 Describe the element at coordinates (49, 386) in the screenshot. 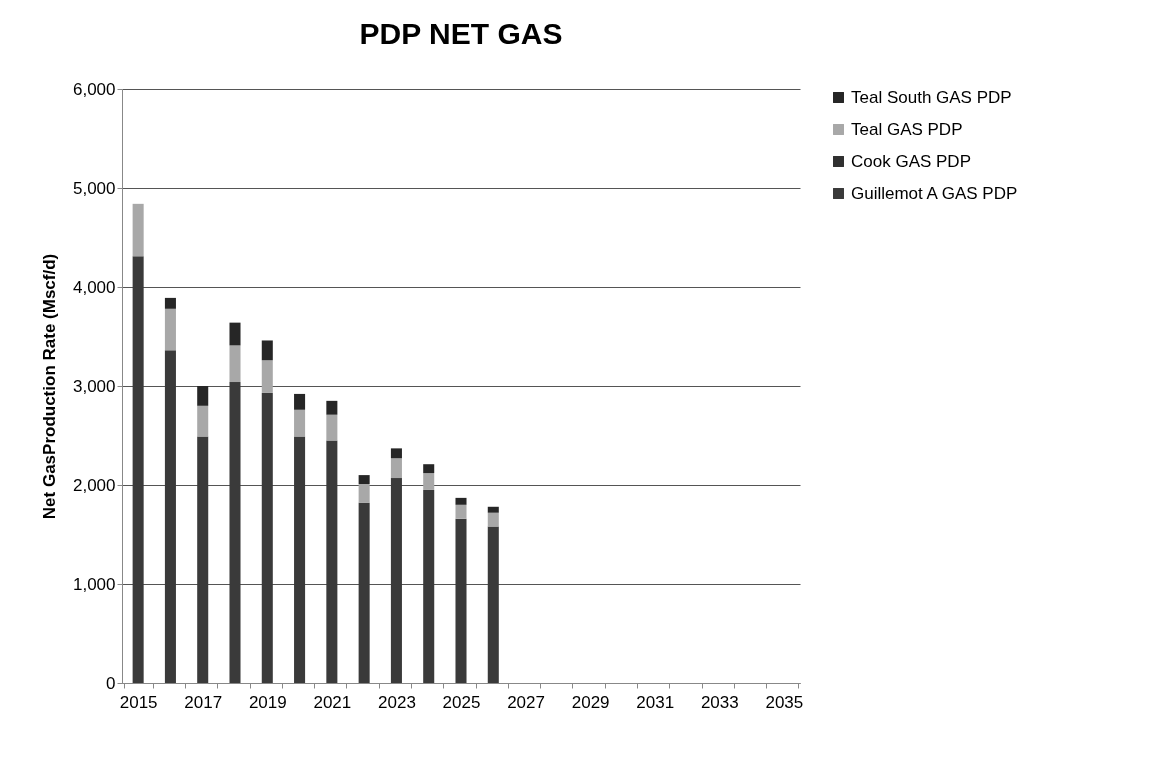

I see `y-axis-title: Net GasProduction Rate (Mscf/d)` at that location.